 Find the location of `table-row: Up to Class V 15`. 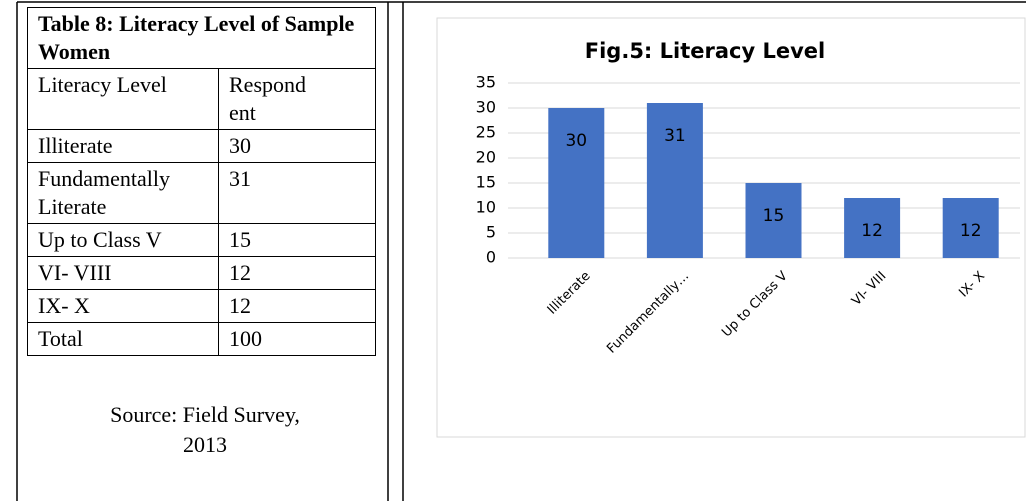

table-row: Up to Class V 15 is located at coordinates (201, 240).